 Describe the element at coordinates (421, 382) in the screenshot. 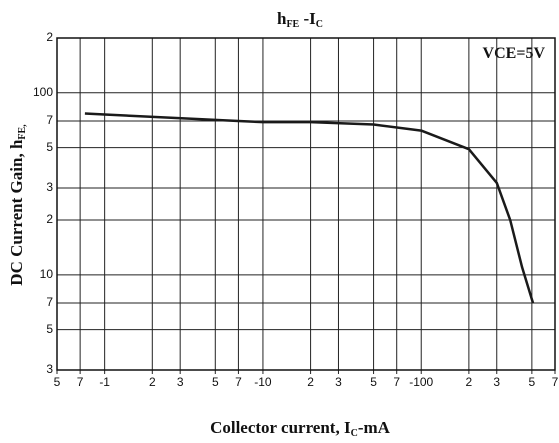

I see `x-tick-label: -100` at that location.